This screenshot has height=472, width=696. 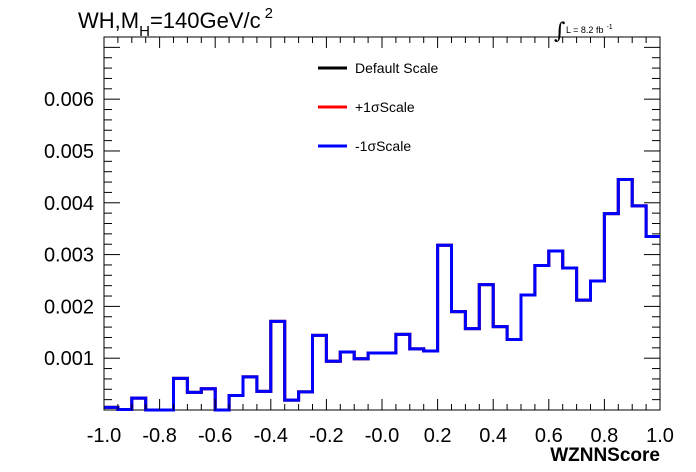 What do you see at coordinates (69, 307) in the screenshot?
I see `y-tick-label: 0.002` at bounding box center [69, 307].